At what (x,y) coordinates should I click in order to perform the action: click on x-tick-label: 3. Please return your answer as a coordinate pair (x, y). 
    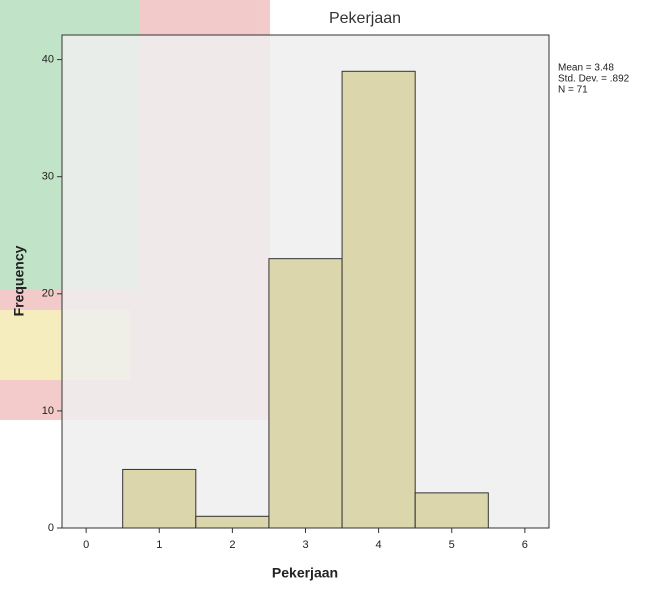
    Looking at the image, I should click on (305, 545).